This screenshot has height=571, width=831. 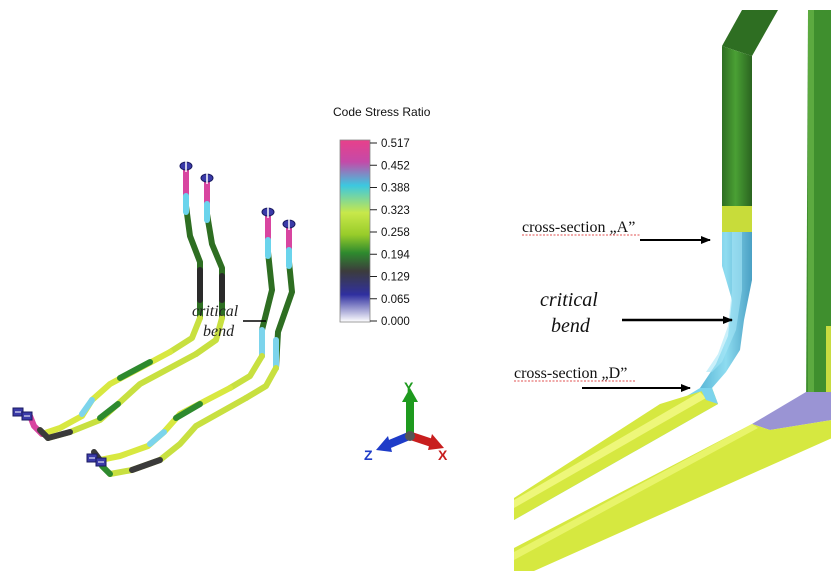 What do you see at coordinates (409, 387) in the screenshot?
I see `y-axis-label: Y` at bounding box center [409, 387].